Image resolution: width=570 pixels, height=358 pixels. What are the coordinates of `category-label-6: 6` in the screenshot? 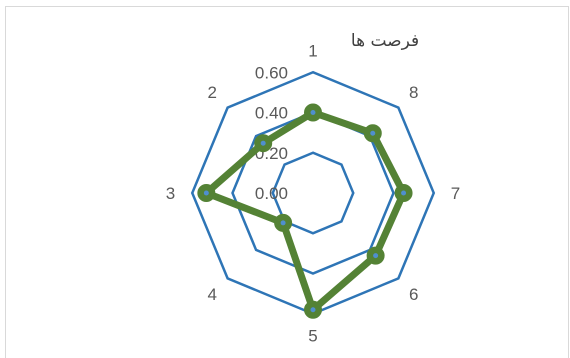 It's located at (413, 294).